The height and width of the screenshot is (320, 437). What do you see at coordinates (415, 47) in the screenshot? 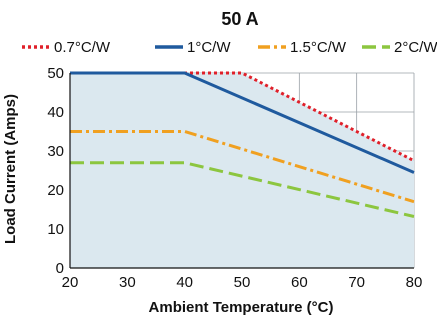
I see `legend-label: 2°C/W` at bounding box center [415, 47].